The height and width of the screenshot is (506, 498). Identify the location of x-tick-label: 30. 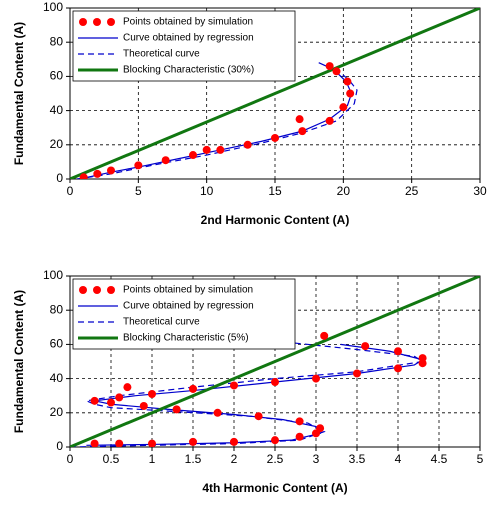
(480, 191).